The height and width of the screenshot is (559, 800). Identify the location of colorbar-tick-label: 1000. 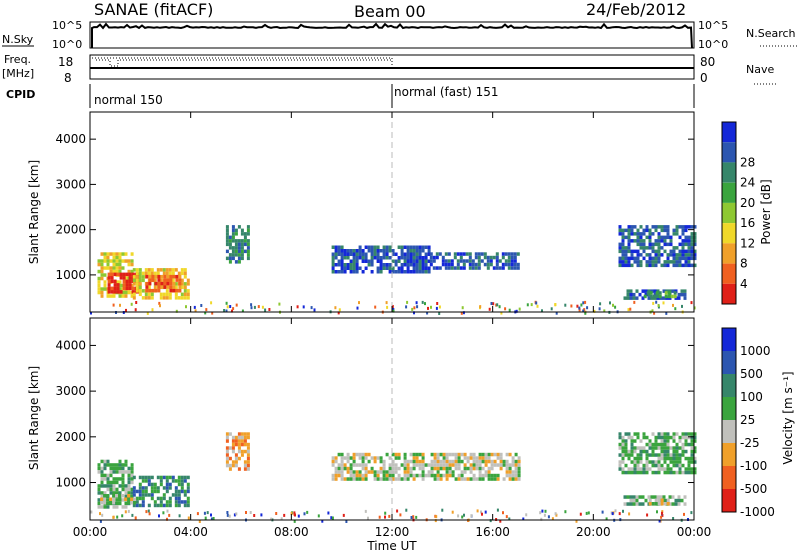
(755, 351).